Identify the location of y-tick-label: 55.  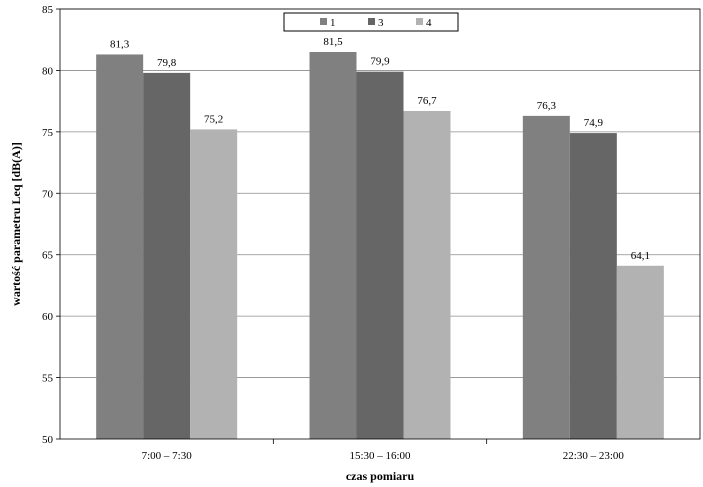
(48, 379).